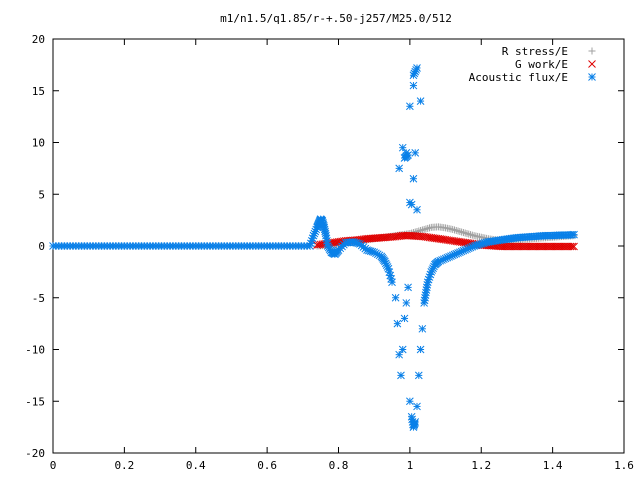  What do you see at coordinates (518, 77) in the screenshot?
I see `legend-label: Acoustic flux/E` at bounding box center [518, 77].